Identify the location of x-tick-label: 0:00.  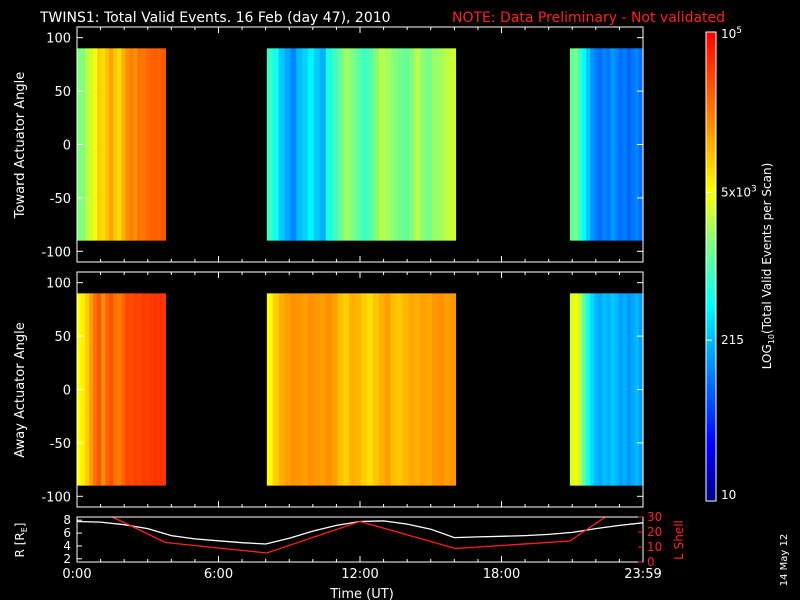
(76, 574).